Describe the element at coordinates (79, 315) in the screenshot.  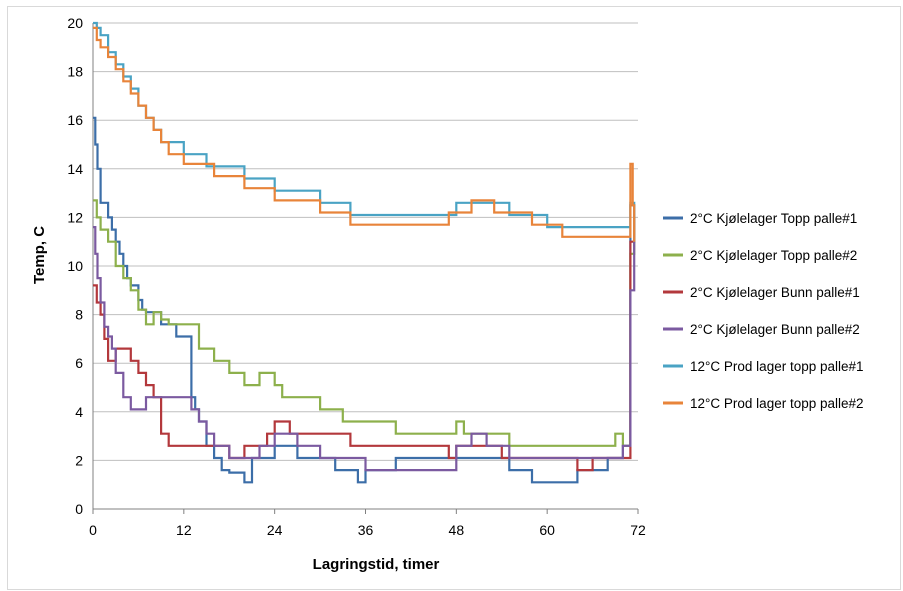
I see `y-tick-label: 8` at that location.